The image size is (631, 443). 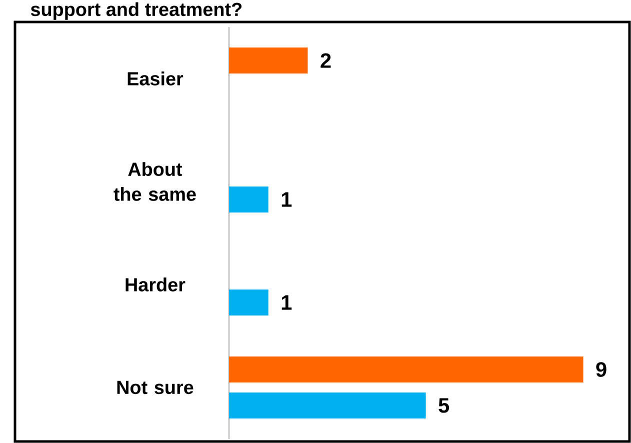 I want to click on data-label: 9, so click(x=601, y=369).